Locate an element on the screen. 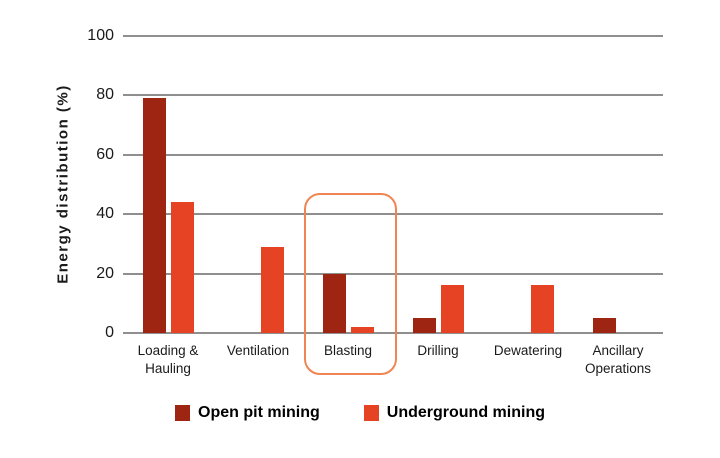  bar-group-dewatering is located at coordinates (528, 184).